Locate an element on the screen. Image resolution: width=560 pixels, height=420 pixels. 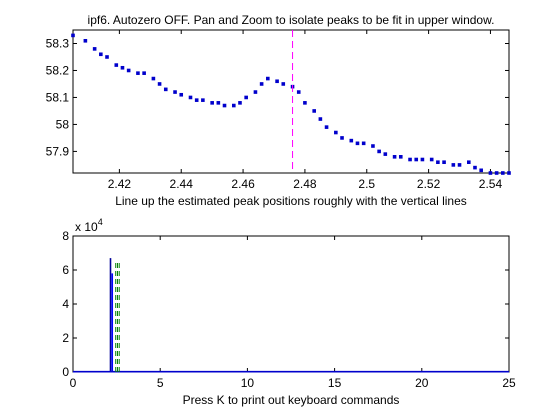
upper-xtick-label: 2.54 is located at coordinates (491, 184).